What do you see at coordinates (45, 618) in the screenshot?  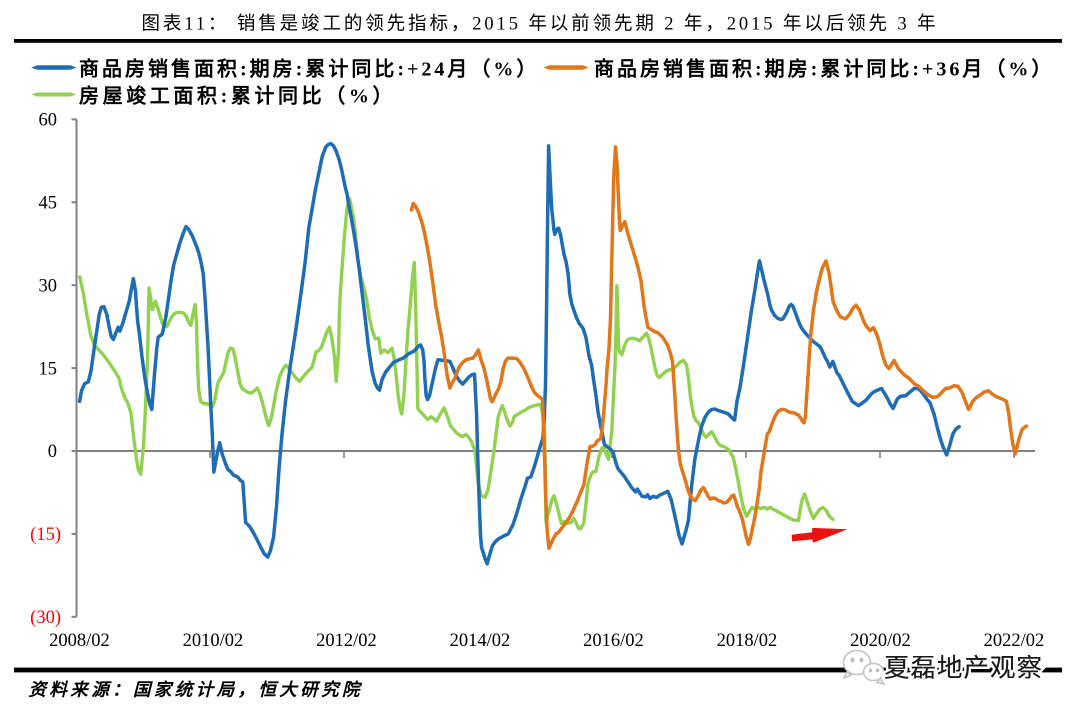 I see `svg-text: (30)` at bounding box center [45, 618].